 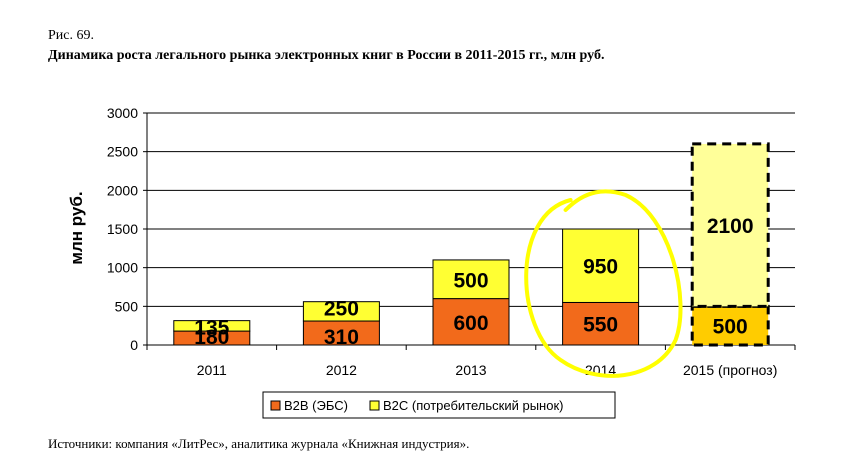 I want to click on data-label: 135, so click(x=211, y=328).